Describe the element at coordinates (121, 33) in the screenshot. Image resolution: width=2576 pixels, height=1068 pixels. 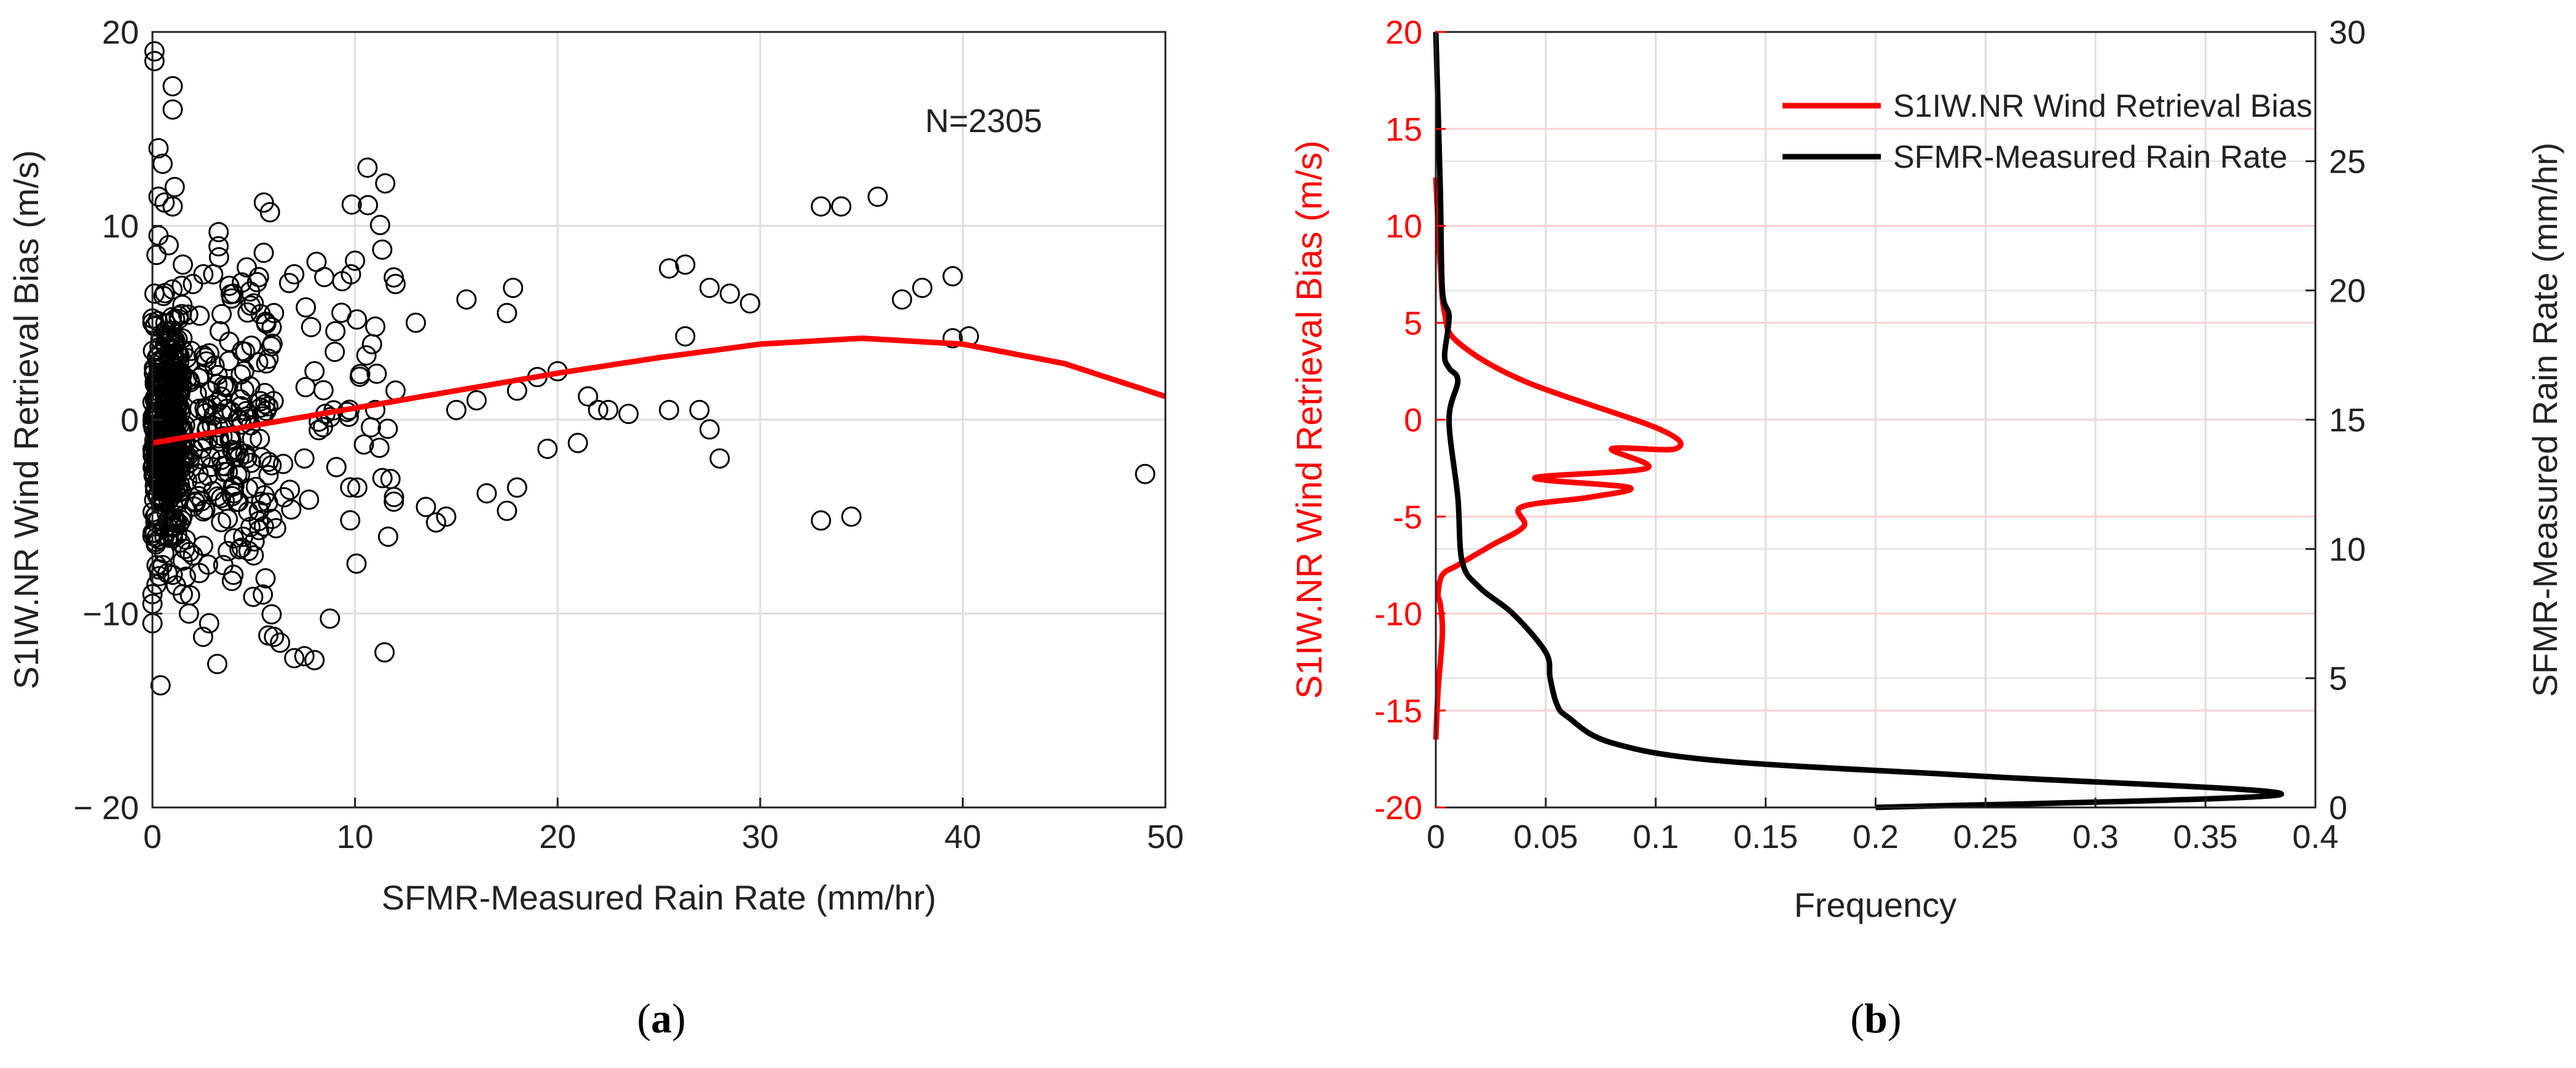
I see `panel-a-y-tick-label: 20` at that location.